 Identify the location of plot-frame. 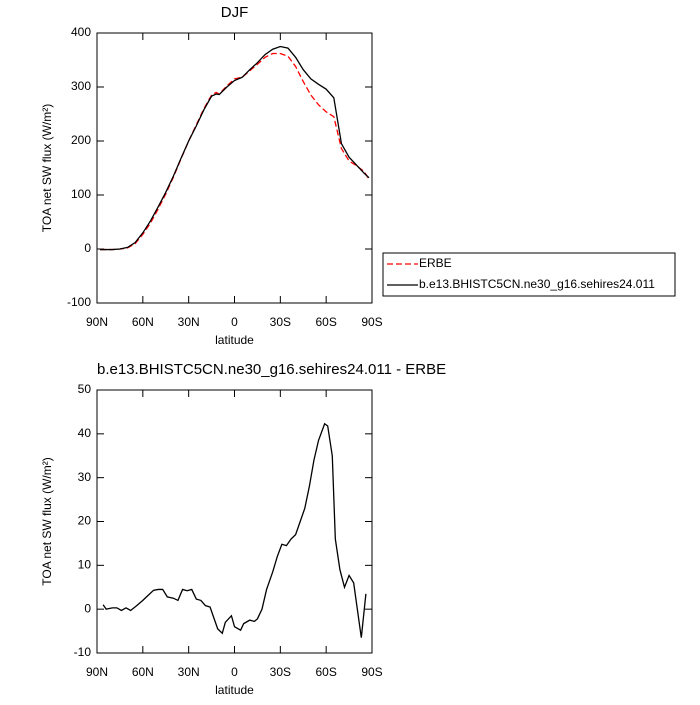
(234, 521).